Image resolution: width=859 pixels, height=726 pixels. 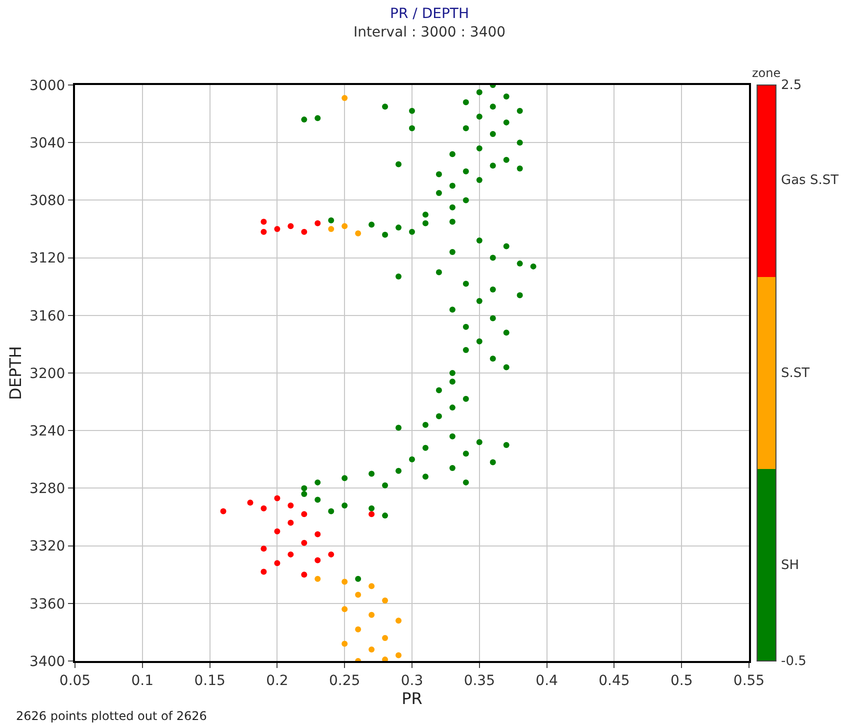 What do you see at coordinates (111, 716) in the screenshot?
I see `text: 2626 points plotted out of 2626` at bounding box center [111, 716].